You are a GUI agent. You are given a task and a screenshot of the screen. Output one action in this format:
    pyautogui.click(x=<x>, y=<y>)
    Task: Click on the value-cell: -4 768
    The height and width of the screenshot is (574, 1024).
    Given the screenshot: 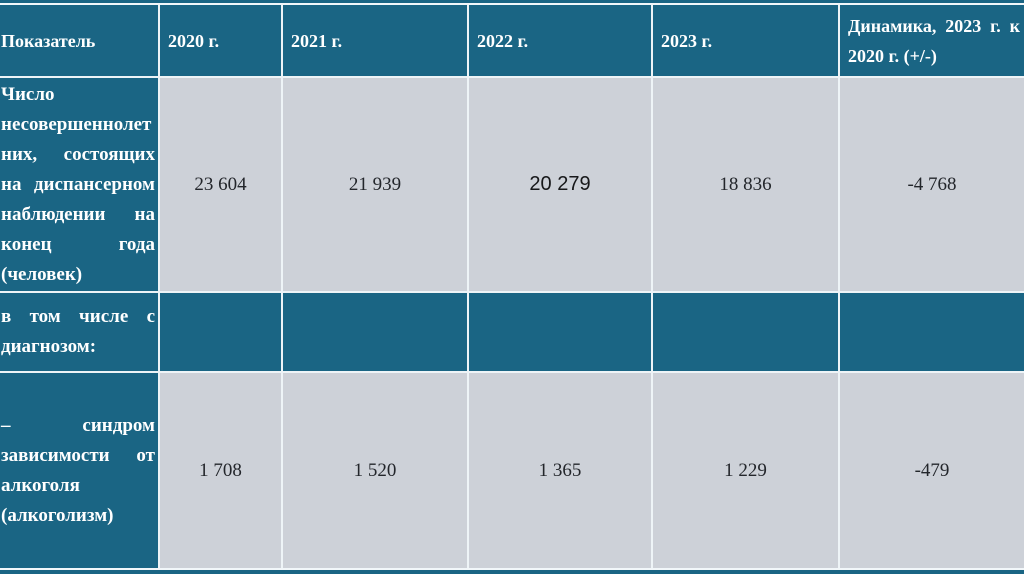 What is the action you would take?
    pyautogui.click(x=932, y=184)
    